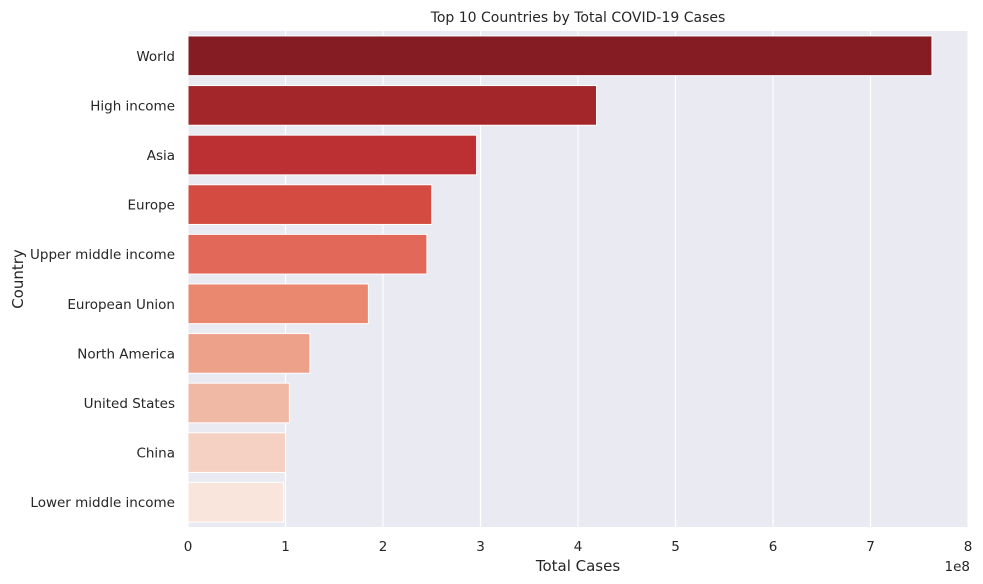 This screenshot has width=983, height=584. Describe the element at coordinates (870, 547) in the screenshot. I see `x-tick-label: 7` at that location.